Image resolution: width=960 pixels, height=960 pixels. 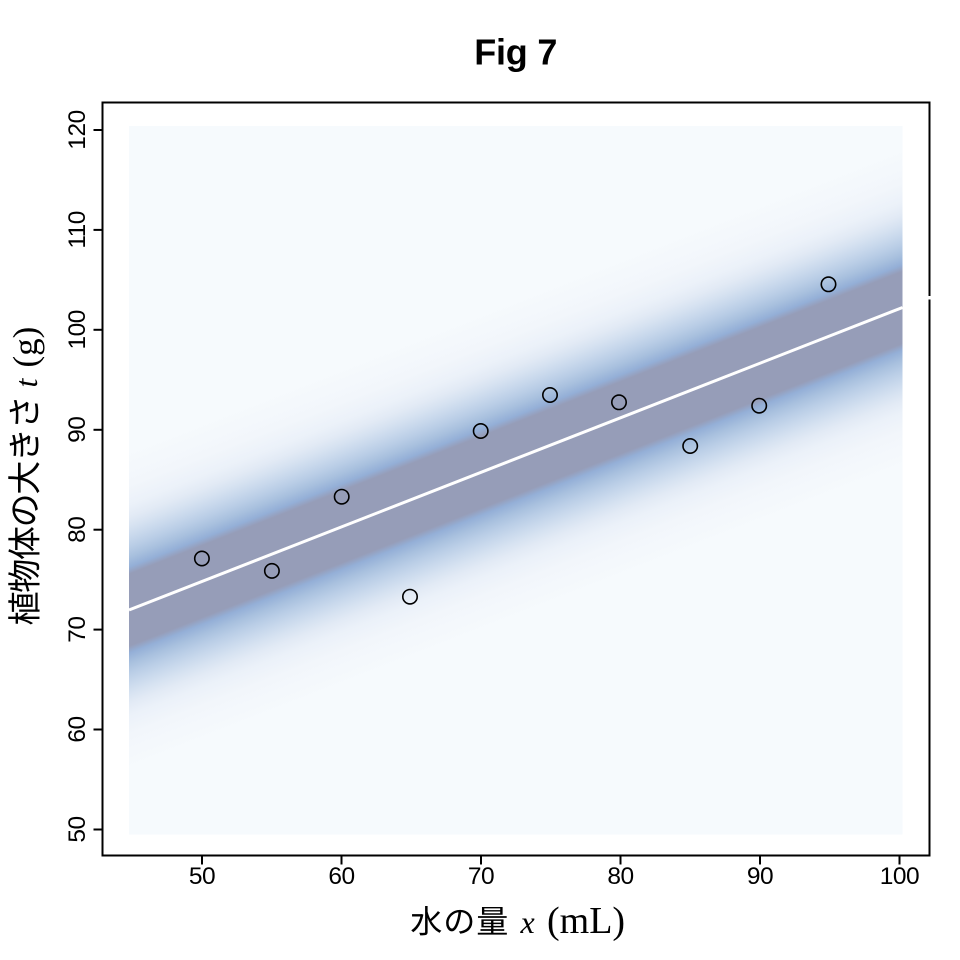 I want to click on svg-text: t, so click(x=26, y=383).